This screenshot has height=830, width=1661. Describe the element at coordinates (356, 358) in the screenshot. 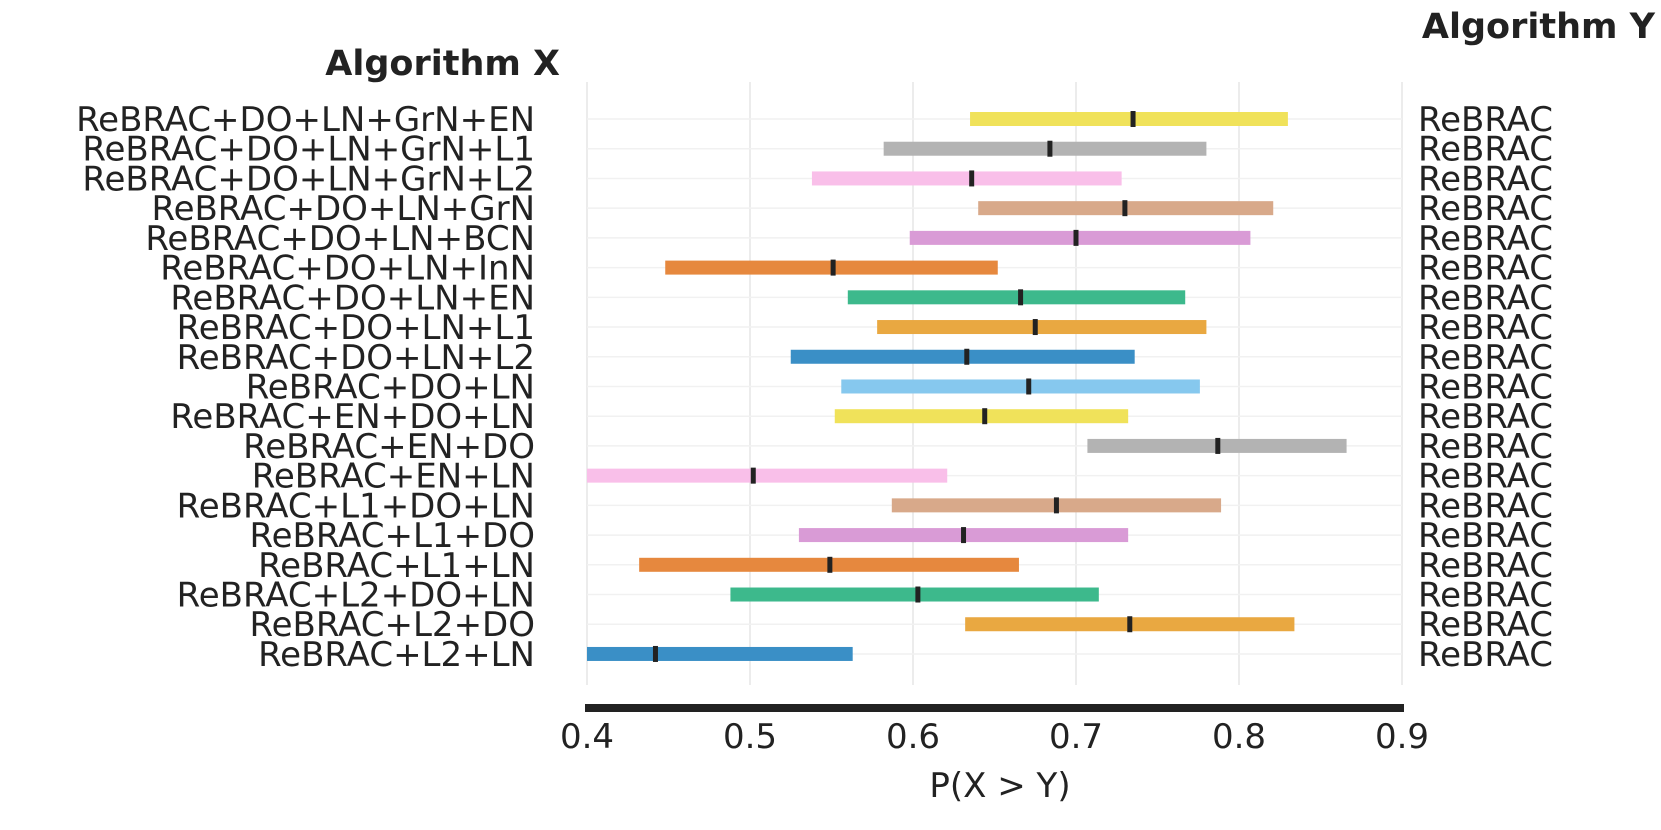

I see `algorithm-x-label: ReBRAC+DO+LN+L2` at that location.